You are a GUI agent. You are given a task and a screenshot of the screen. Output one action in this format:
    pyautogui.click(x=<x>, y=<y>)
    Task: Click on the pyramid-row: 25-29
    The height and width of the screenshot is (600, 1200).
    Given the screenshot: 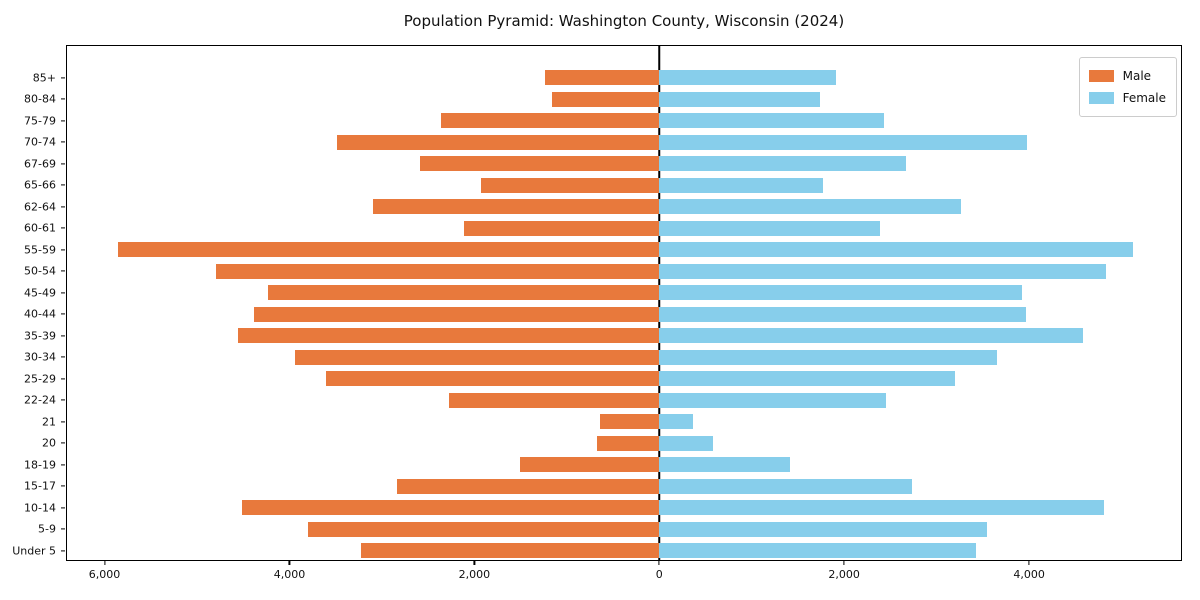 What is the action you would take?
    pyautogui.click(x=602, y=379)
    